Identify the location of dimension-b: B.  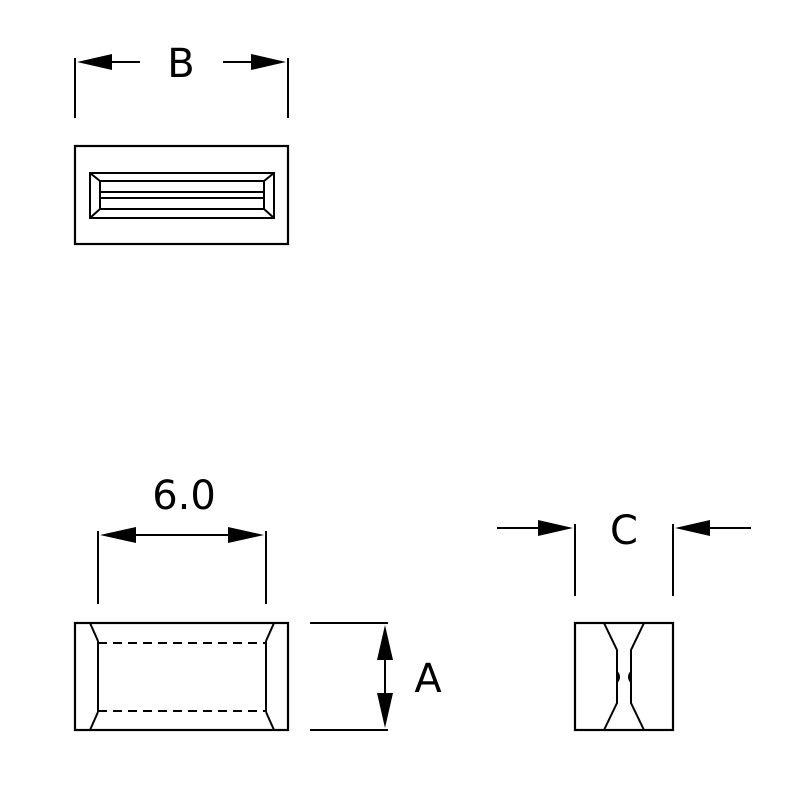
(181, 79).